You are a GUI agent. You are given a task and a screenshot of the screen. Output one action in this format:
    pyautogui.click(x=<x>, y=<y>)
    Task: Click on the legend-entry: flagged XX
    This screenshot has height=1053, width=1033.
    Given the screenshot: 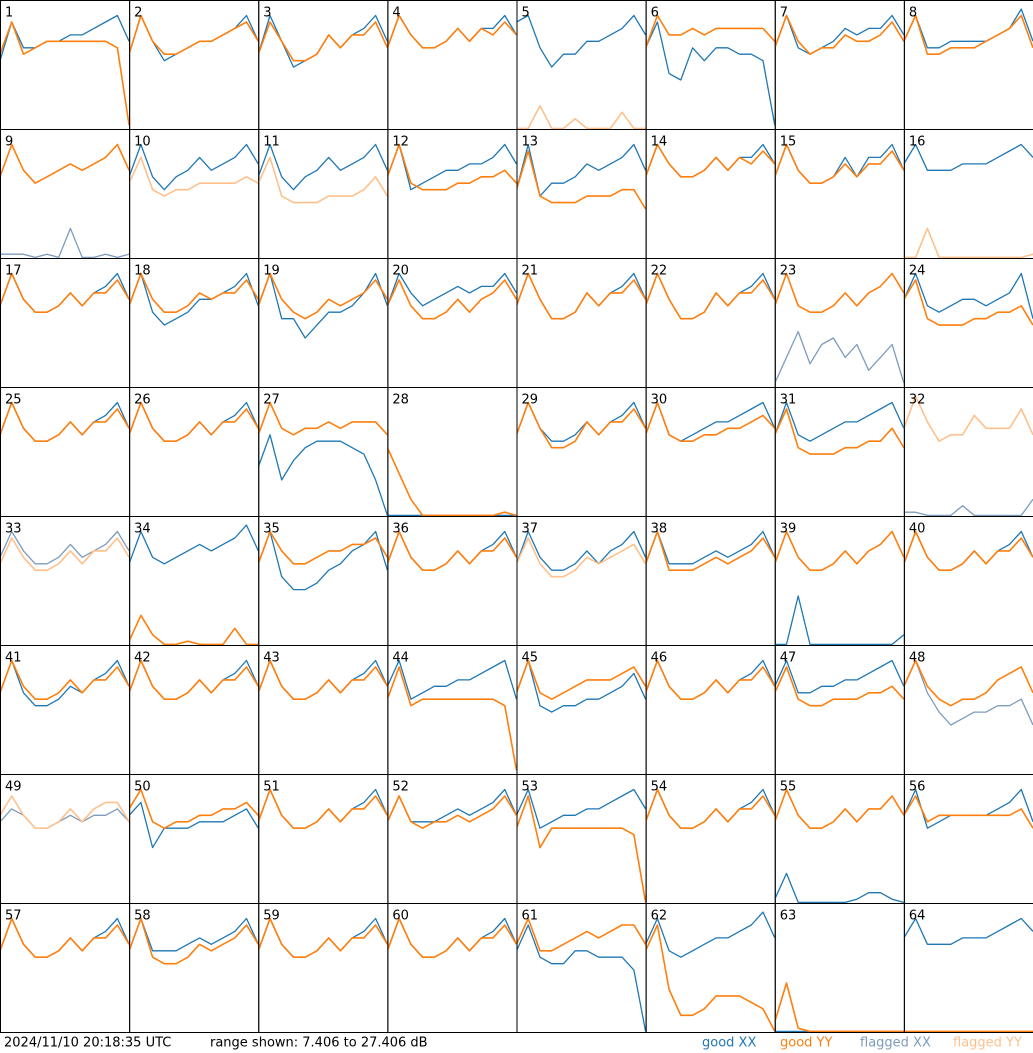 What is the action you would take?
    pyautogui.click(x=895, y=1043)
    